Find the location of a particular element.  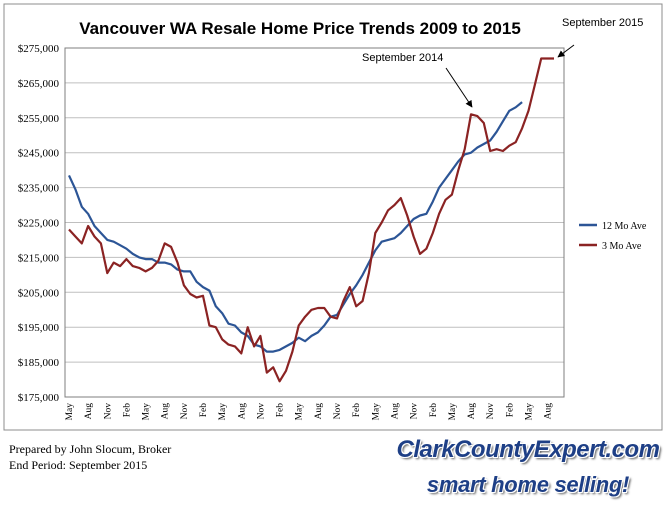

y-tick-label: $215,000 is located at coordinates (39, 258).